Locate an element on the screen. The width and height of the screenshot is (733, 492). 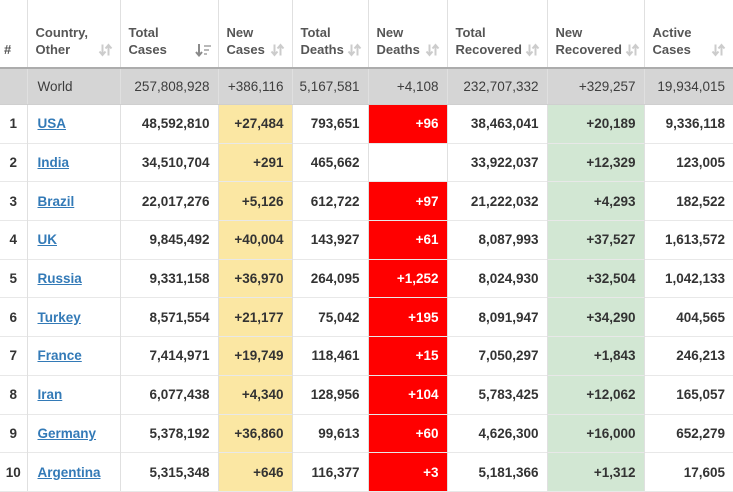
cell-new-recovered: +1,843 is located at coordinates (595, 356).